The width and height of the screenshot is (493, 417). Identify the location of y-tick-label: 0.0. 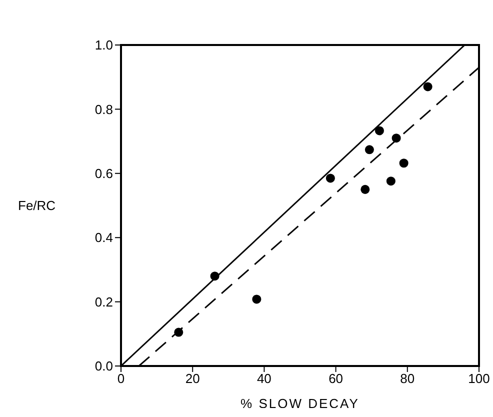
(103, 366).